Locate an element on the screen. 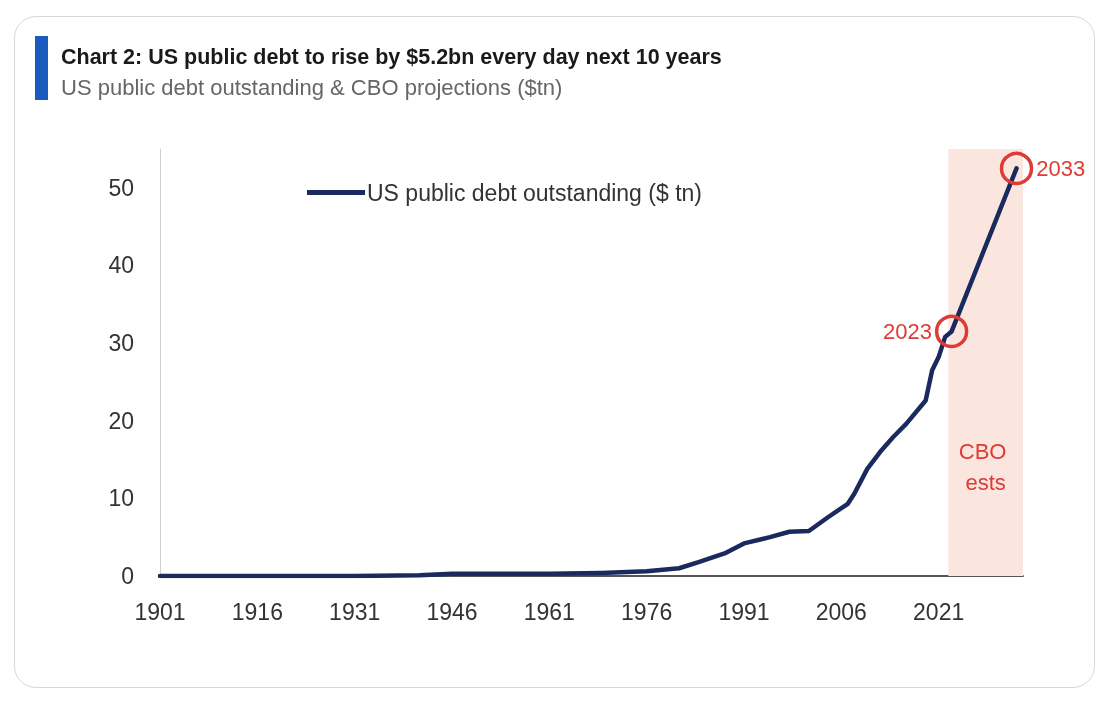  x-tick-label: 2006 is located at coordinates (841, 611).